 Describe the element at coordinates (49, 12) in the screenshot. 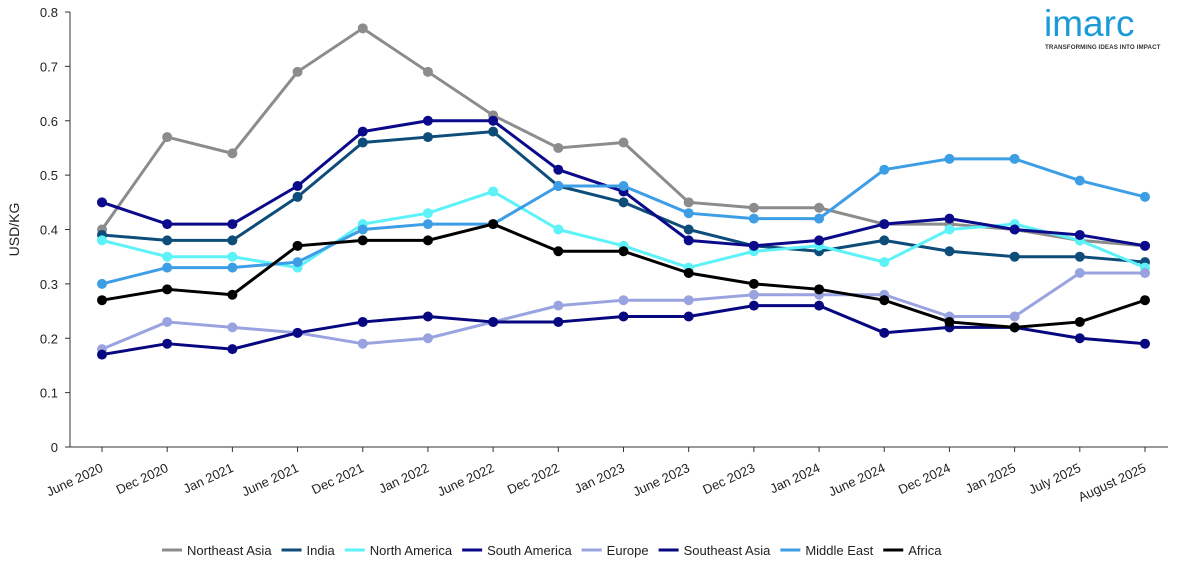

I see `y-tick-label: 0.8` at that location.